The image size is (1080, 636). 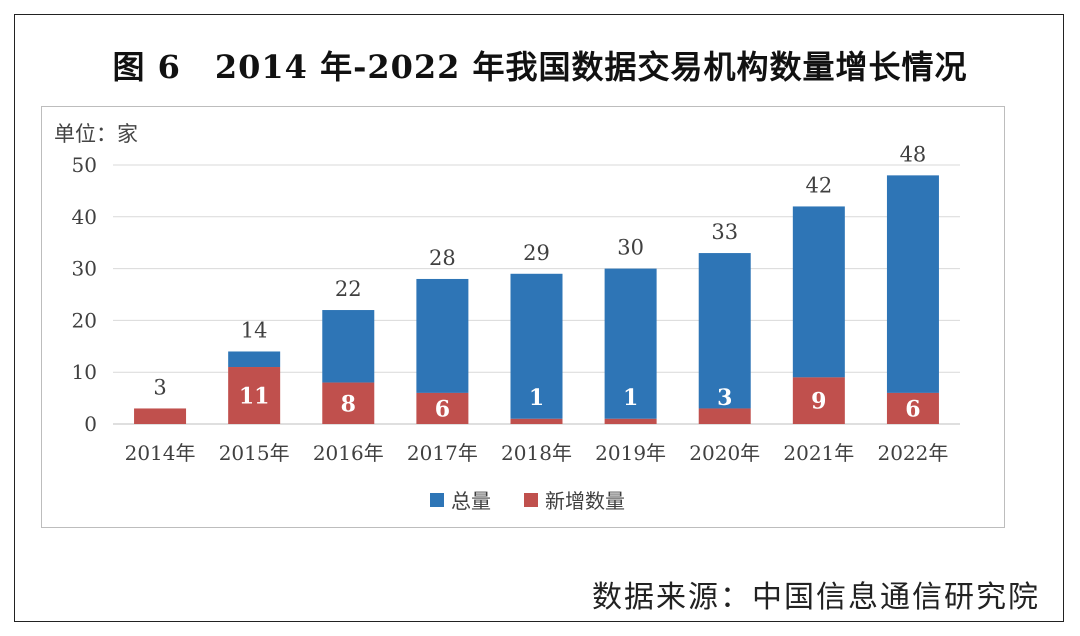 I want to click on y-tick-label: 10, so click(x=84, y=372).